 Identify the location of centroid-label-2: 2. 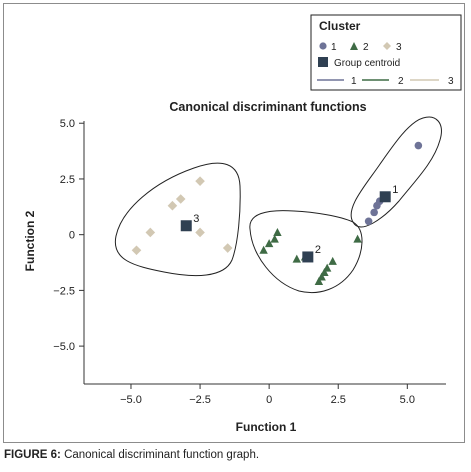
(318, 250).